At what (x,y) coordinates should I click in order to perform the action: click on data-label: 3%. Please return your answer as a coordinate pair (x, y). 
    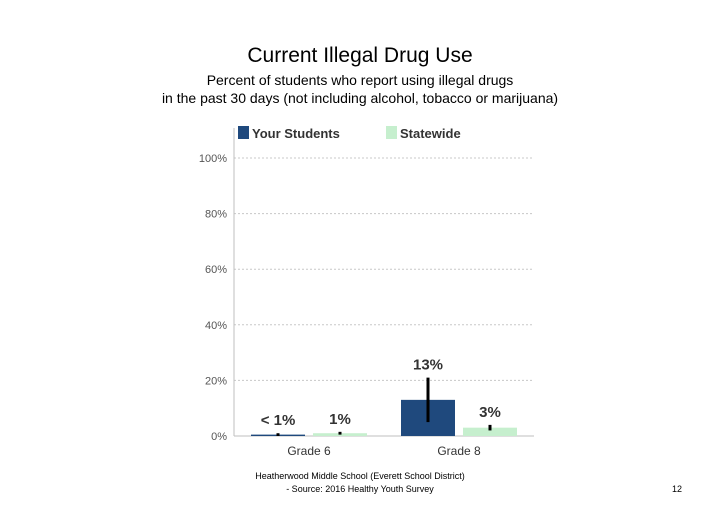
    Looking at the image, I should click on (490, 412).